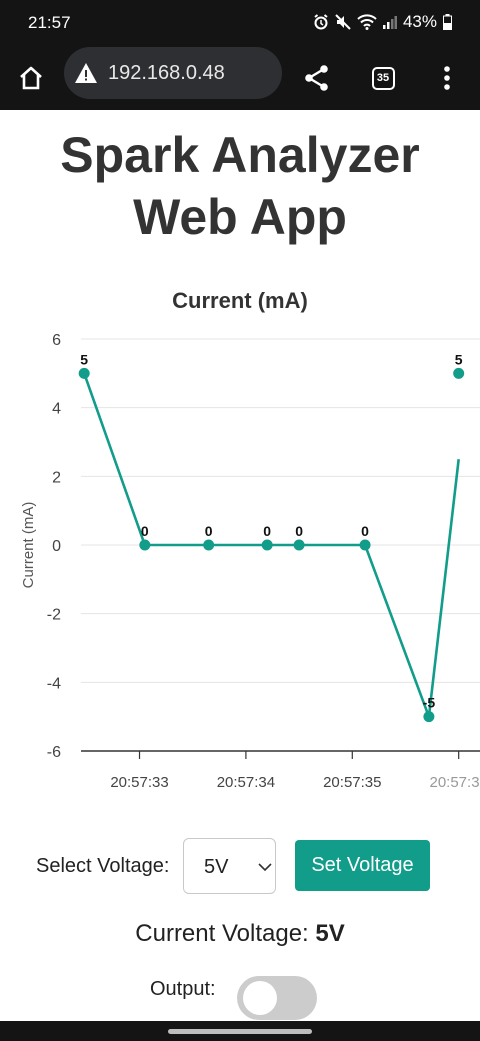  What do you see at coordinates (56, 477) in the screenshot?
I see `y-tick-label: 2` at bounding box center [56, 477].